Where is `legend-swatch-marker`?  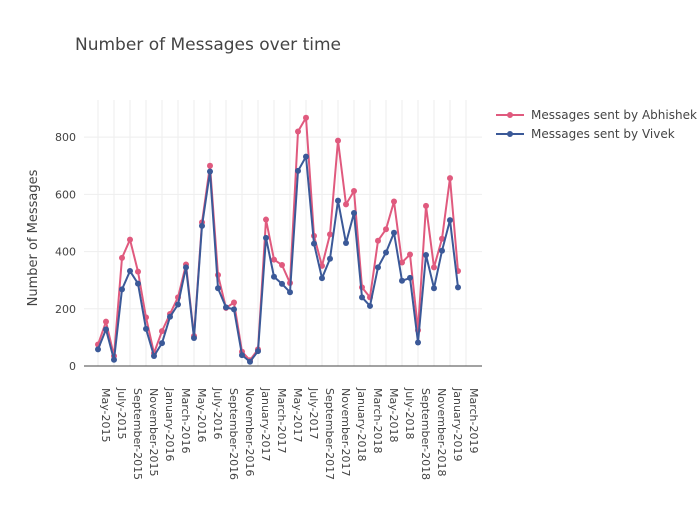
legend-swatch-marker is located at coordinates (510, 115).